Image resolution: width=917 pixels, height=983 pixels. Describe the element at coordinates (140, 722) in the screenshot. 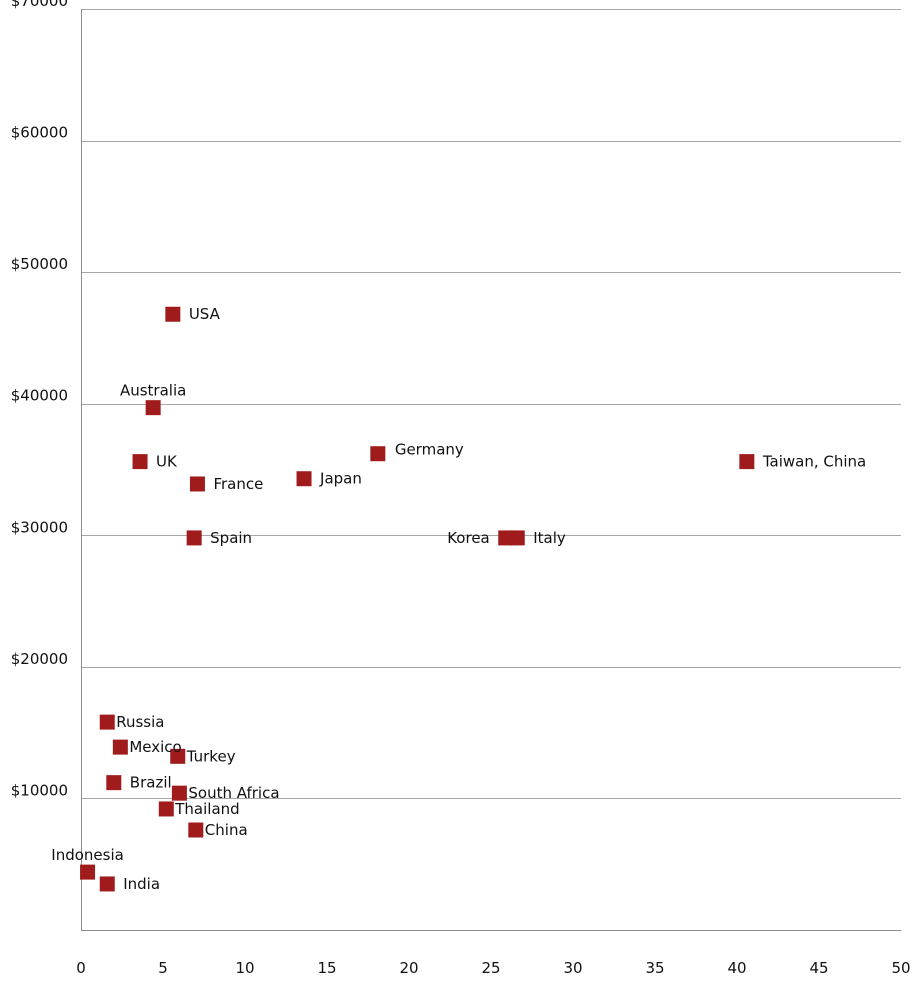

I see `data-label: Russia` at that location.